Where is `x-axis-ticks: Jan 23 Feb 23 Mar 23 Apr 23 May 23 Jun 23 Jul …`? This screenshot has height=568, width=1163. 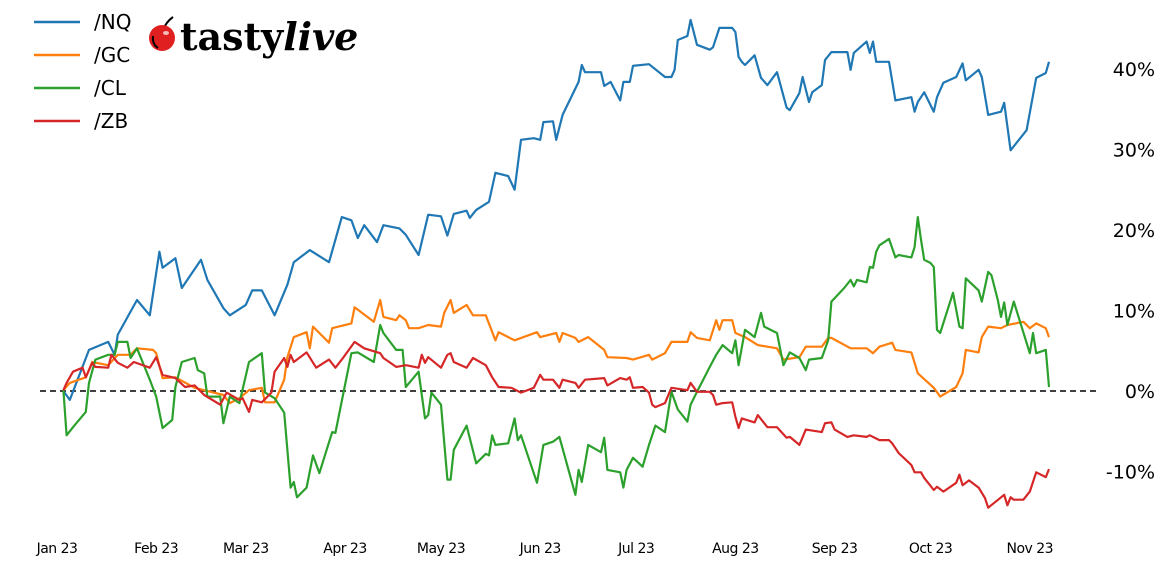 x-axis-ticks: Jan 23 Feb 23 Mar 23 Apr 23 May 23 Jun 23 Jul … is located at coordinates (545, 549).